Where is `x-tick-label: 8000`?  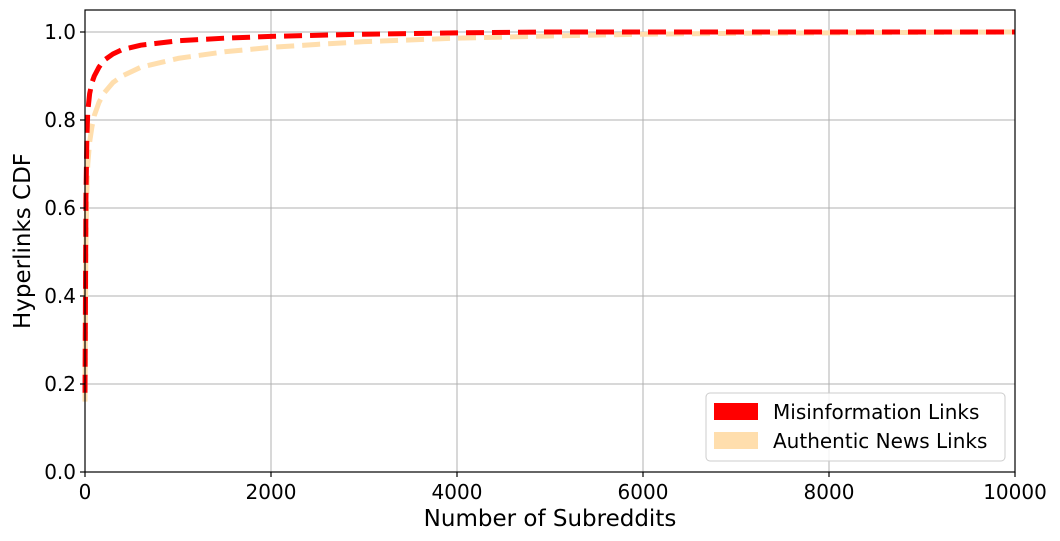
x-tick-label: 8000 is located at coordinates (829, 492).